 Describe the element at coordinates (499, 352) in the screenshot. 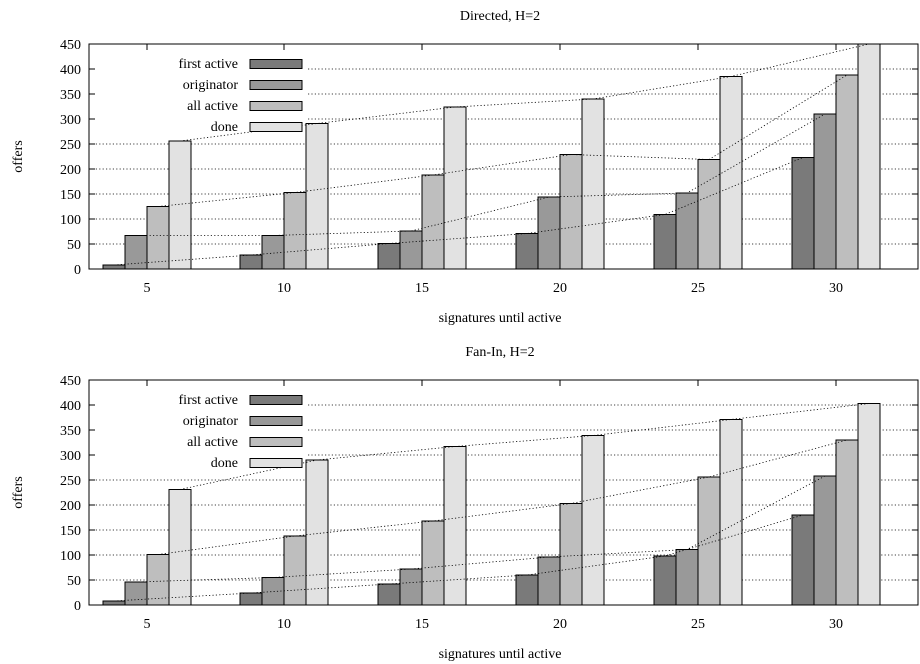

I see `chart-title: Fan-In, H=2` at that location.